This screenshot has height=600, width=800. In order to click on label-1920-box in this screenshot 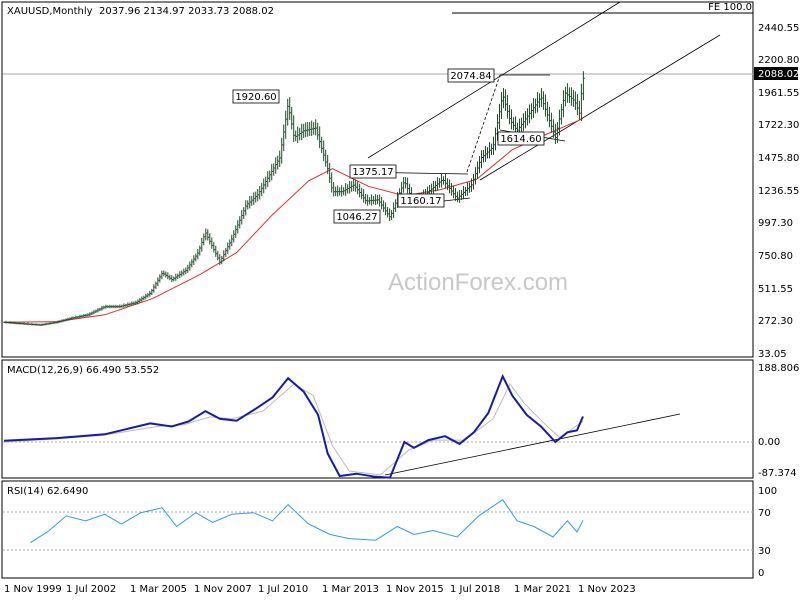, I will do `click(256, 96)`.